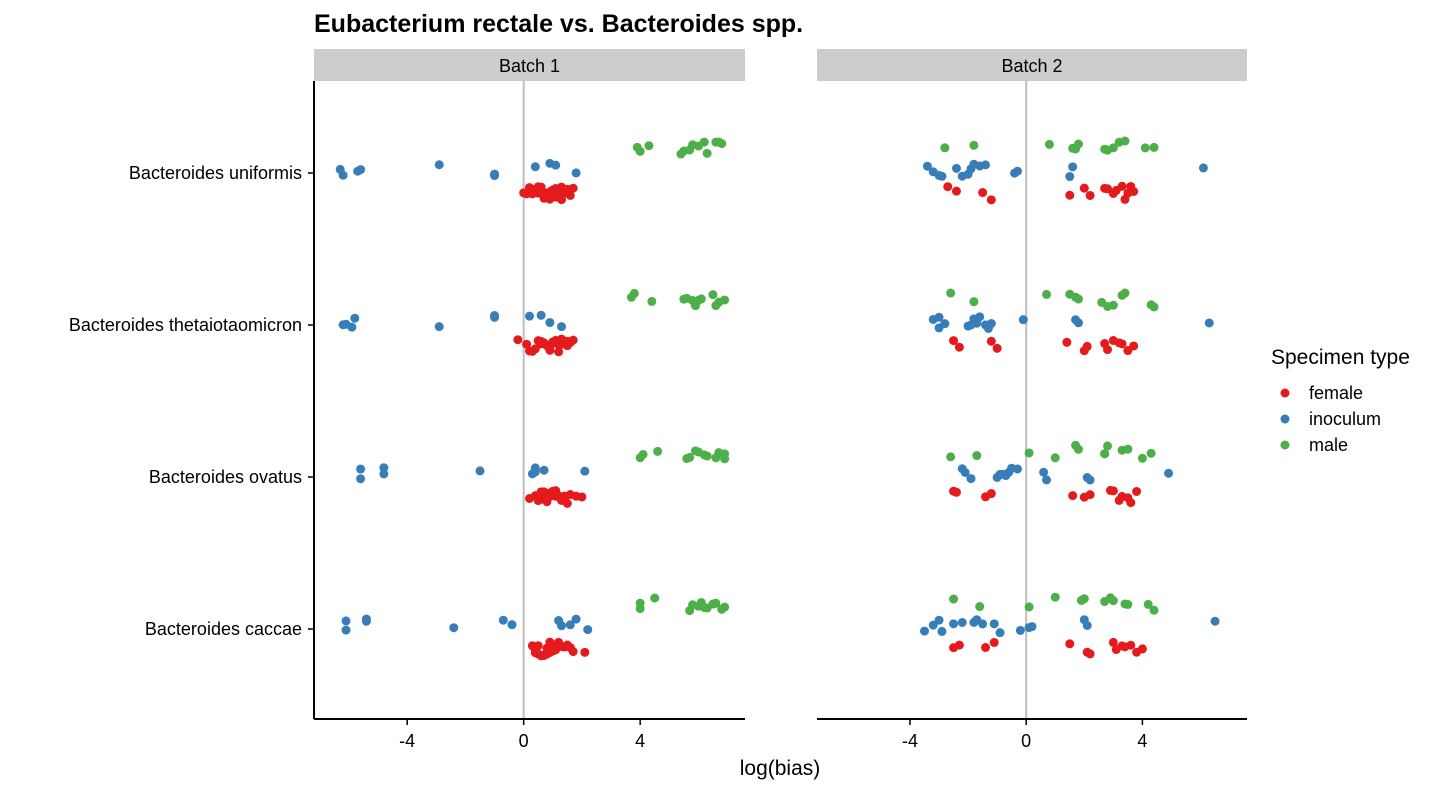 This screenshot has height=792, width=1440. What do you see at coordinates (1340, 357) in the screenshot?
I see `legend-title: Specimen type` at bounding box center [1340, 357].